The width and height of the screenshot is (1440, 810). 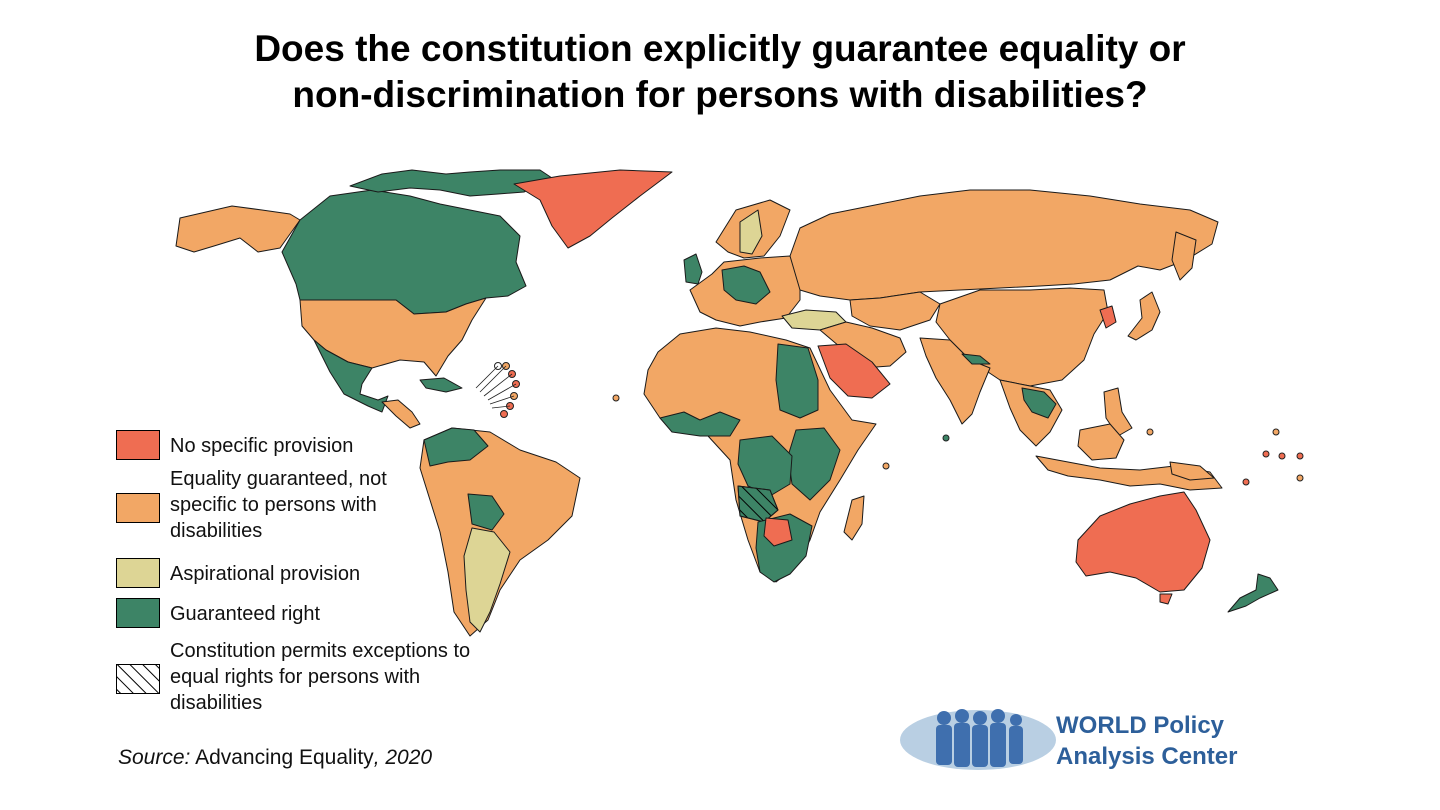 I want to click on source-prefix: Source:, so click(x=154, y=757).